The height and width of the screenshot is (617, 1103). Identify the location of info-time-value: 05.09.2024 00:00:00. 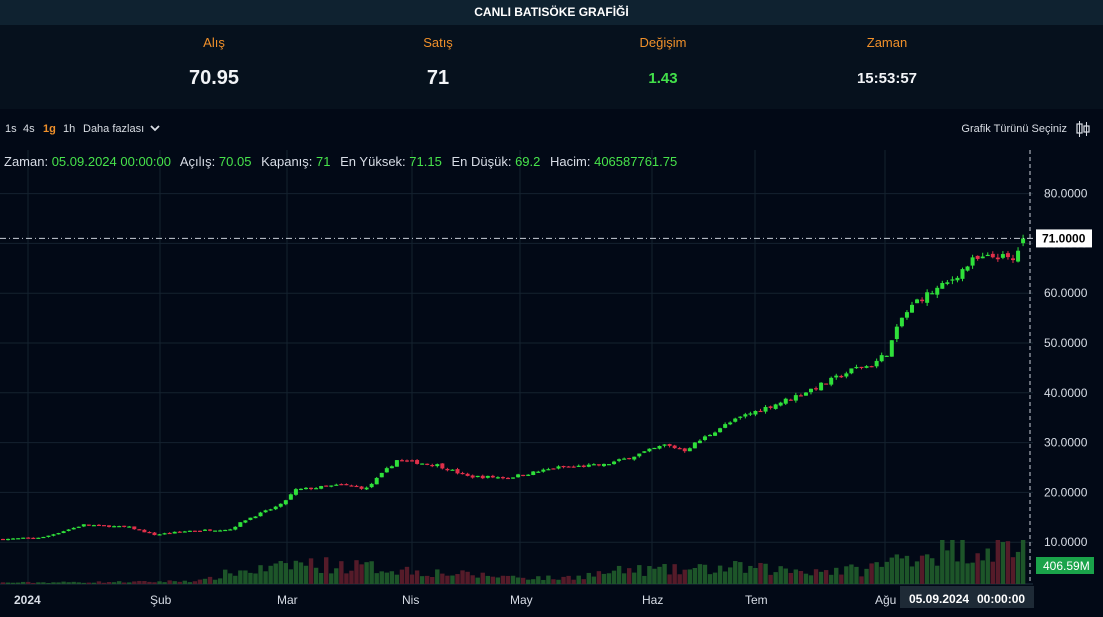
(111, 161).